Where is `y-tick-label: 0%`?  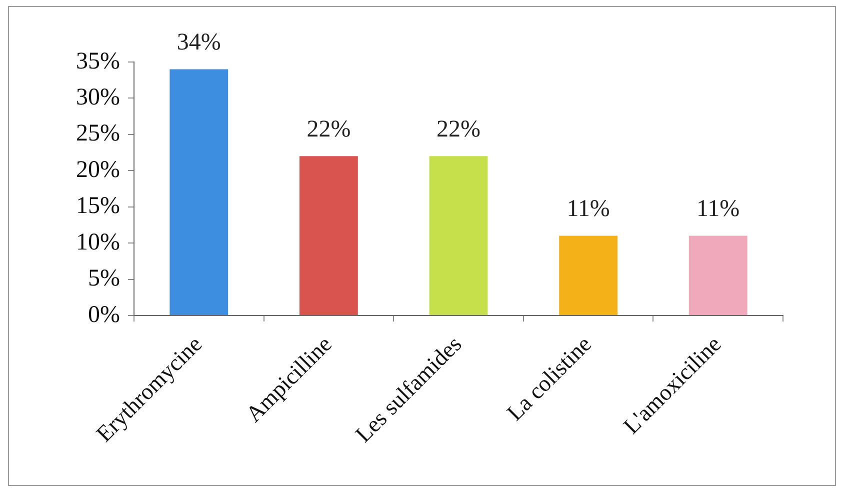
y-tick-label: 0% is located at coordinates (104, 315).